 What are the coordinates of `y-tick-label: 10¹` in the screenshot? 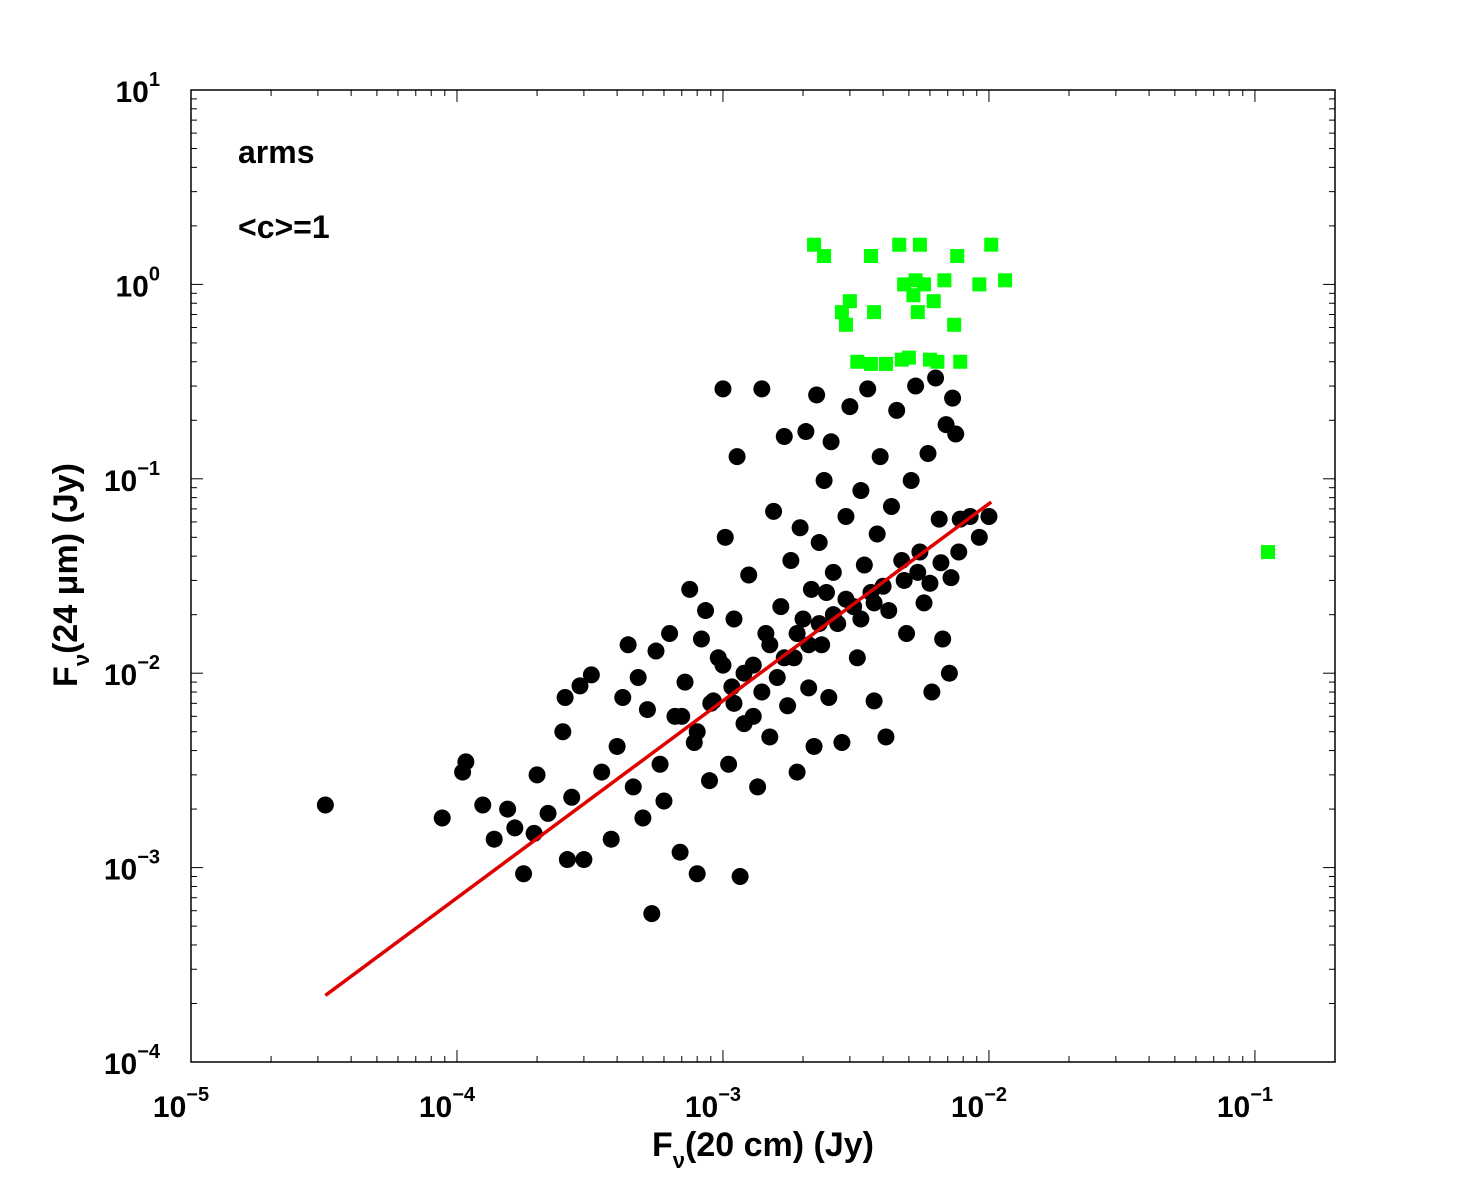 It's located at (138, 89).